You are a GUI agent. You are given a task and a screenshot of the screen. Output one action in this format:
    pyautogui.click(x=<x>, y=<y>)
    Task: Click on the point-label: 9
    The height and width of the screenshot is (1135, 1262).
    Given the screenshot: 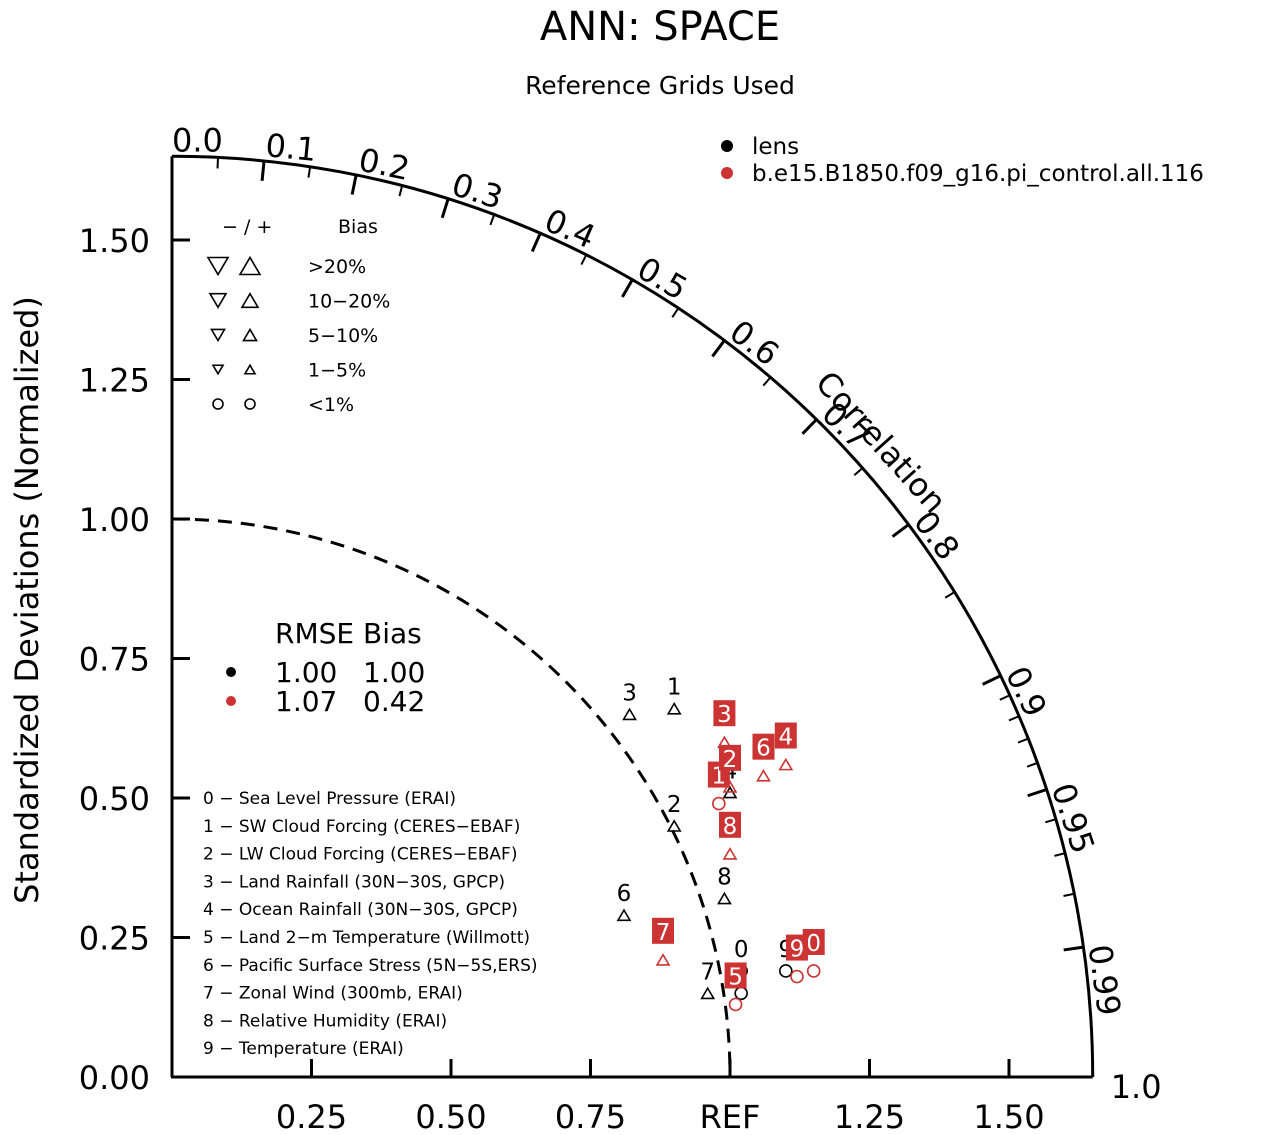 What is the action you would take?
    pyautogui.click(x=797, y=950)
    